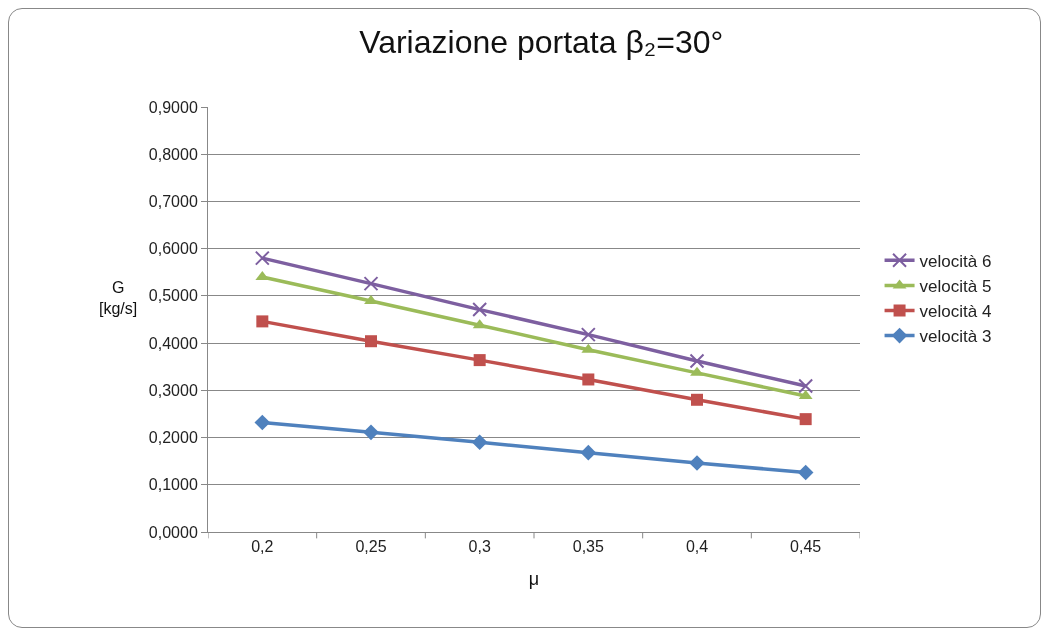 The width and height of the screenshot is (1051, 638). I want to click on x-axis-title: μ, so click(534, 579).